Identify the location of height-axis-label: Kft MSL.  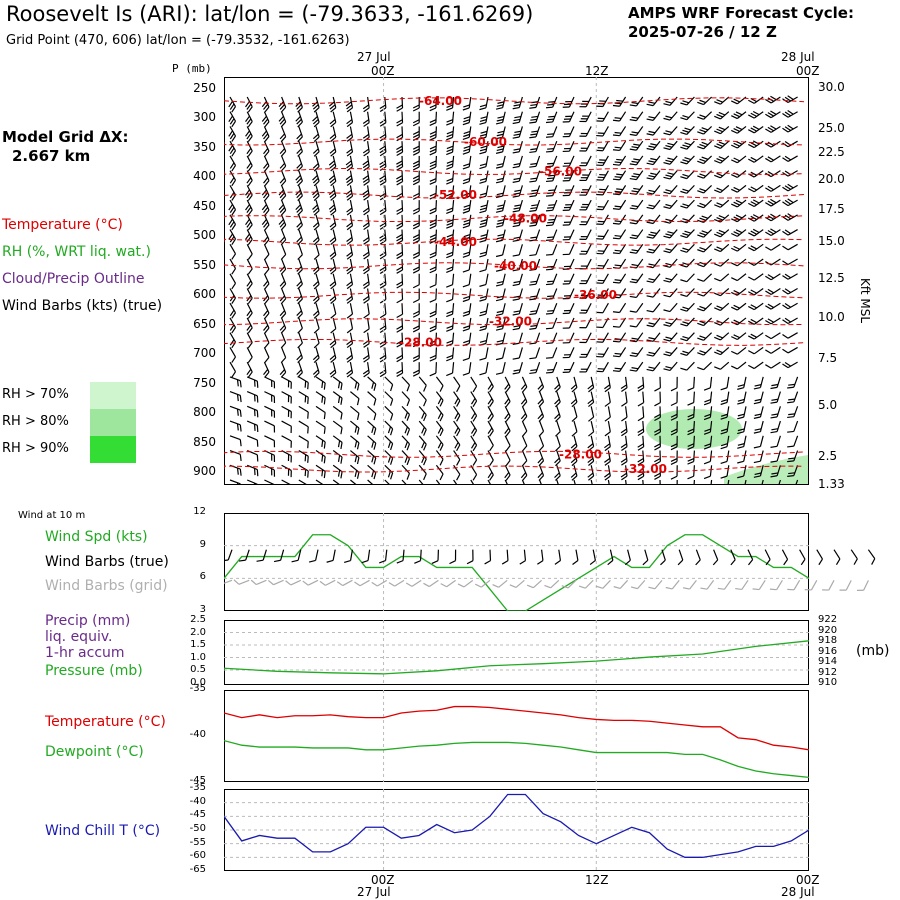
(865, 301).